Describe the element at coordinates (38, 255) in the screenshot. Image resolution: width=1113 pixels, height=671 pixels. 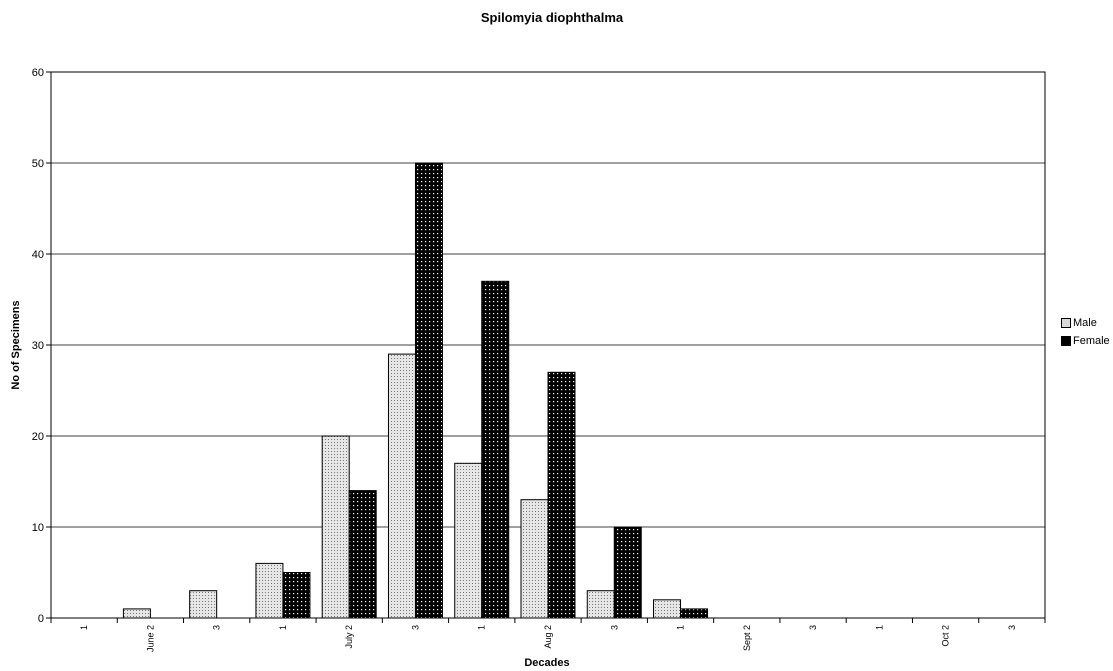
I see `y-tick-label: 40` at that location.